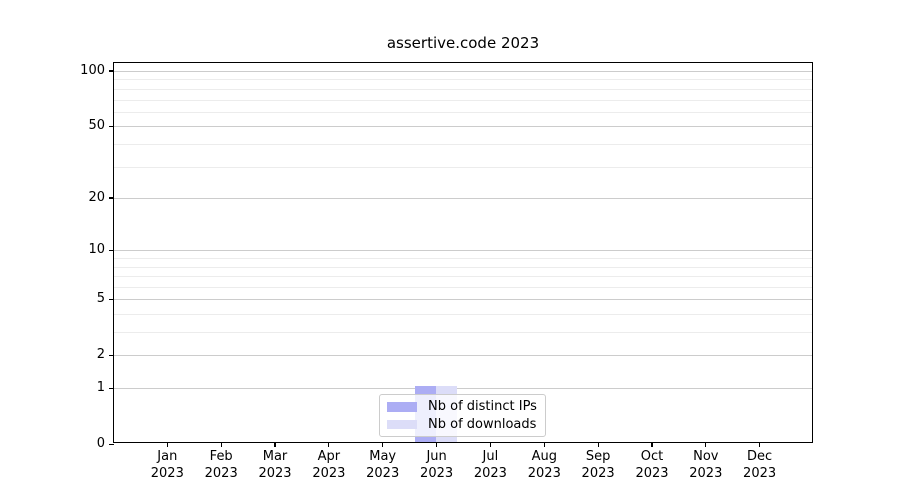 The image size is (900, 500). What do you see at coordinates (96, 126) in the screenshot?
I see `y-axis-tick-label: 50` at bounding box center [96, 126].